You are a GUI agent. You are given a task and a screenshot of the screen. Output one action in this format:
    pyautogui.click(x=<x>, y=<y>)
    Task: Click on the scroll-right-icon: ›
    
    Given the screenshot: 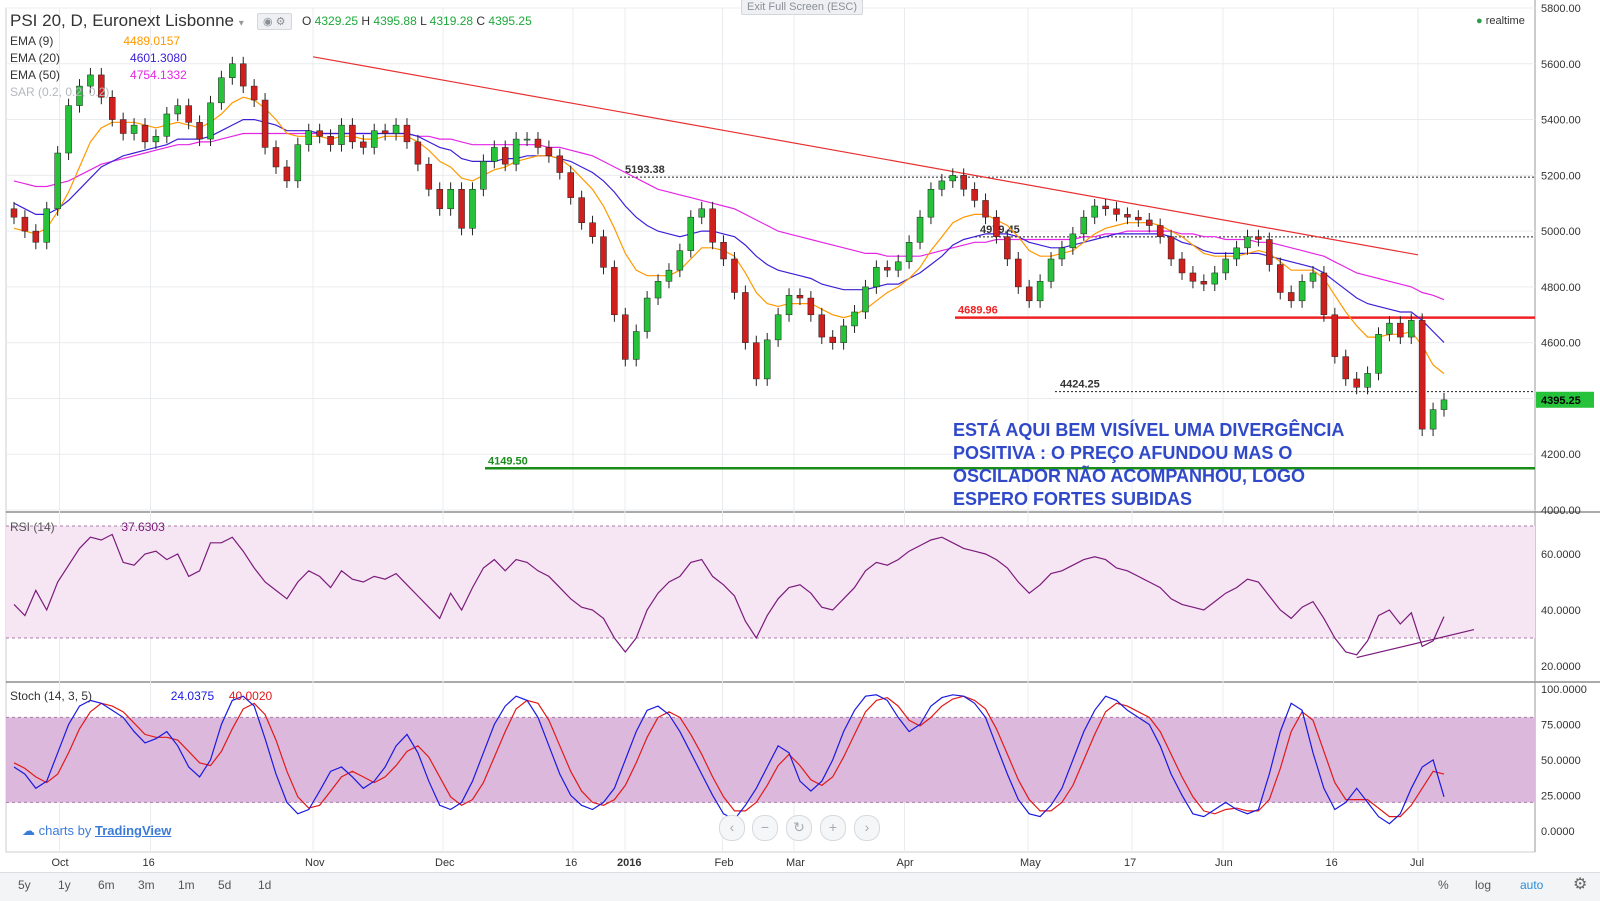 What is the action you would take?
    pyautogui.click(x=867, y=828)
    